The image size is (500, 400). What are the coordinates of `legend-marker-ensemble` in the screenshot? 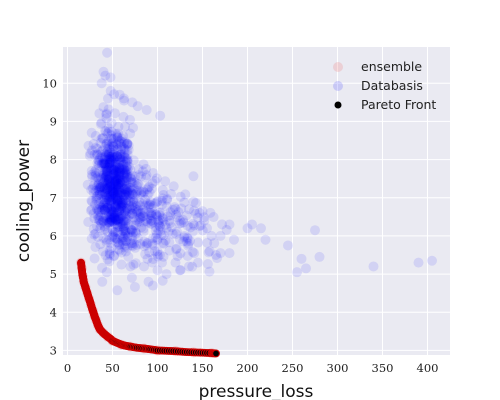 It's located at (338, 67).